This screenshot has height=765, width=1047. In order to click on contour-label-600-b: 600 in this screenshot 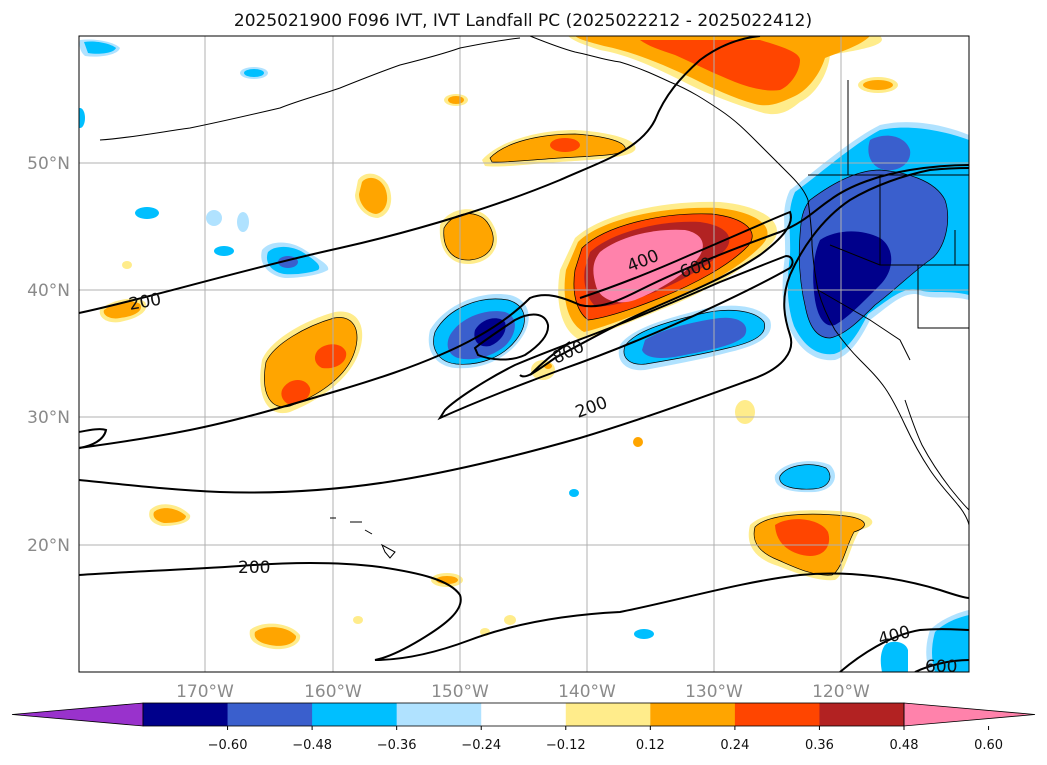, I will do `click(941, 667)`.